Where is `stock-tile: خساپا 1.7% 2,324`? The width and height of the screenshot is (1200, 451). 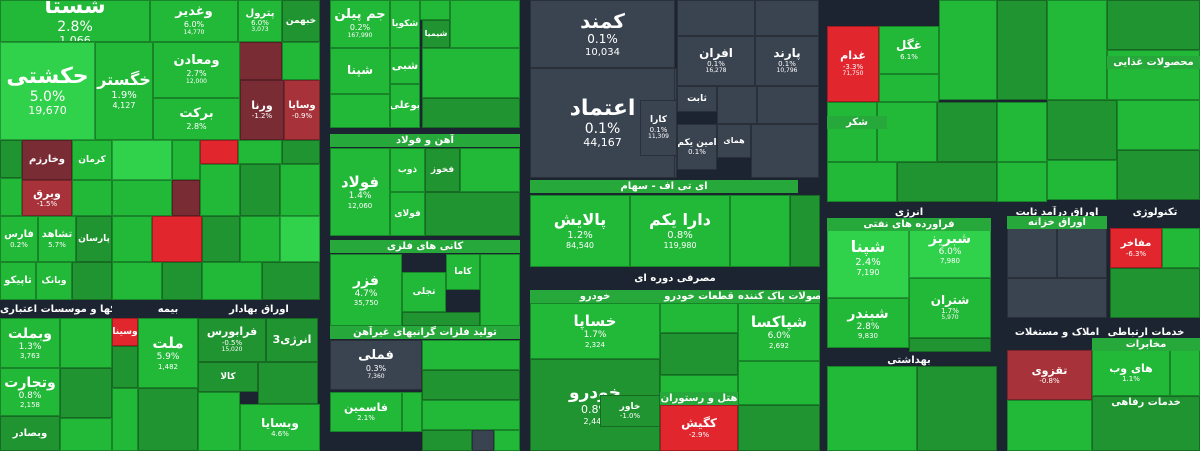 stock-tile: خساپا 1.7% 2,324 is located at coordinates (595, 331).